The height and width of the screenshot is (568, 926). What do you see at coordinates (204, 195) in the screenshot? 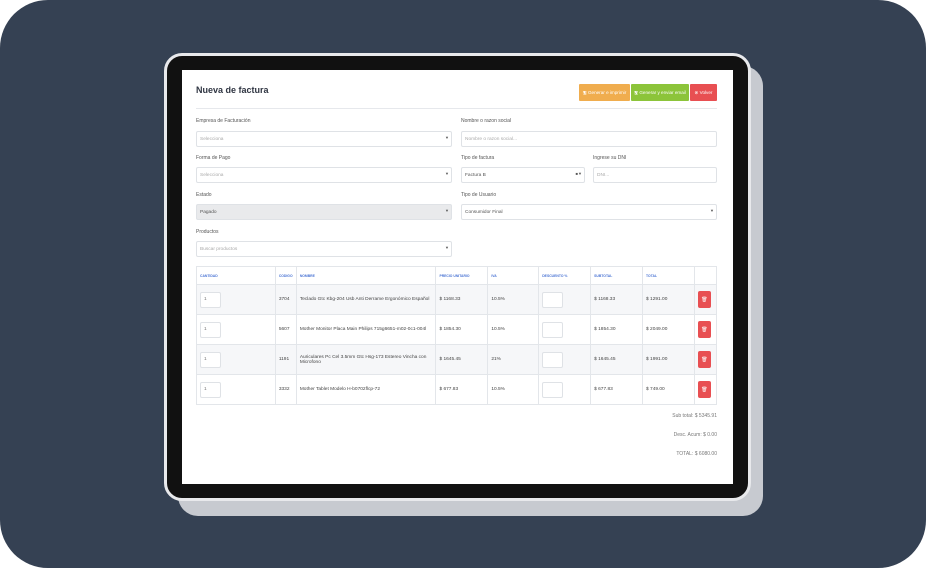
I see `estado-label: Estado` at bounding box center [204, 195].